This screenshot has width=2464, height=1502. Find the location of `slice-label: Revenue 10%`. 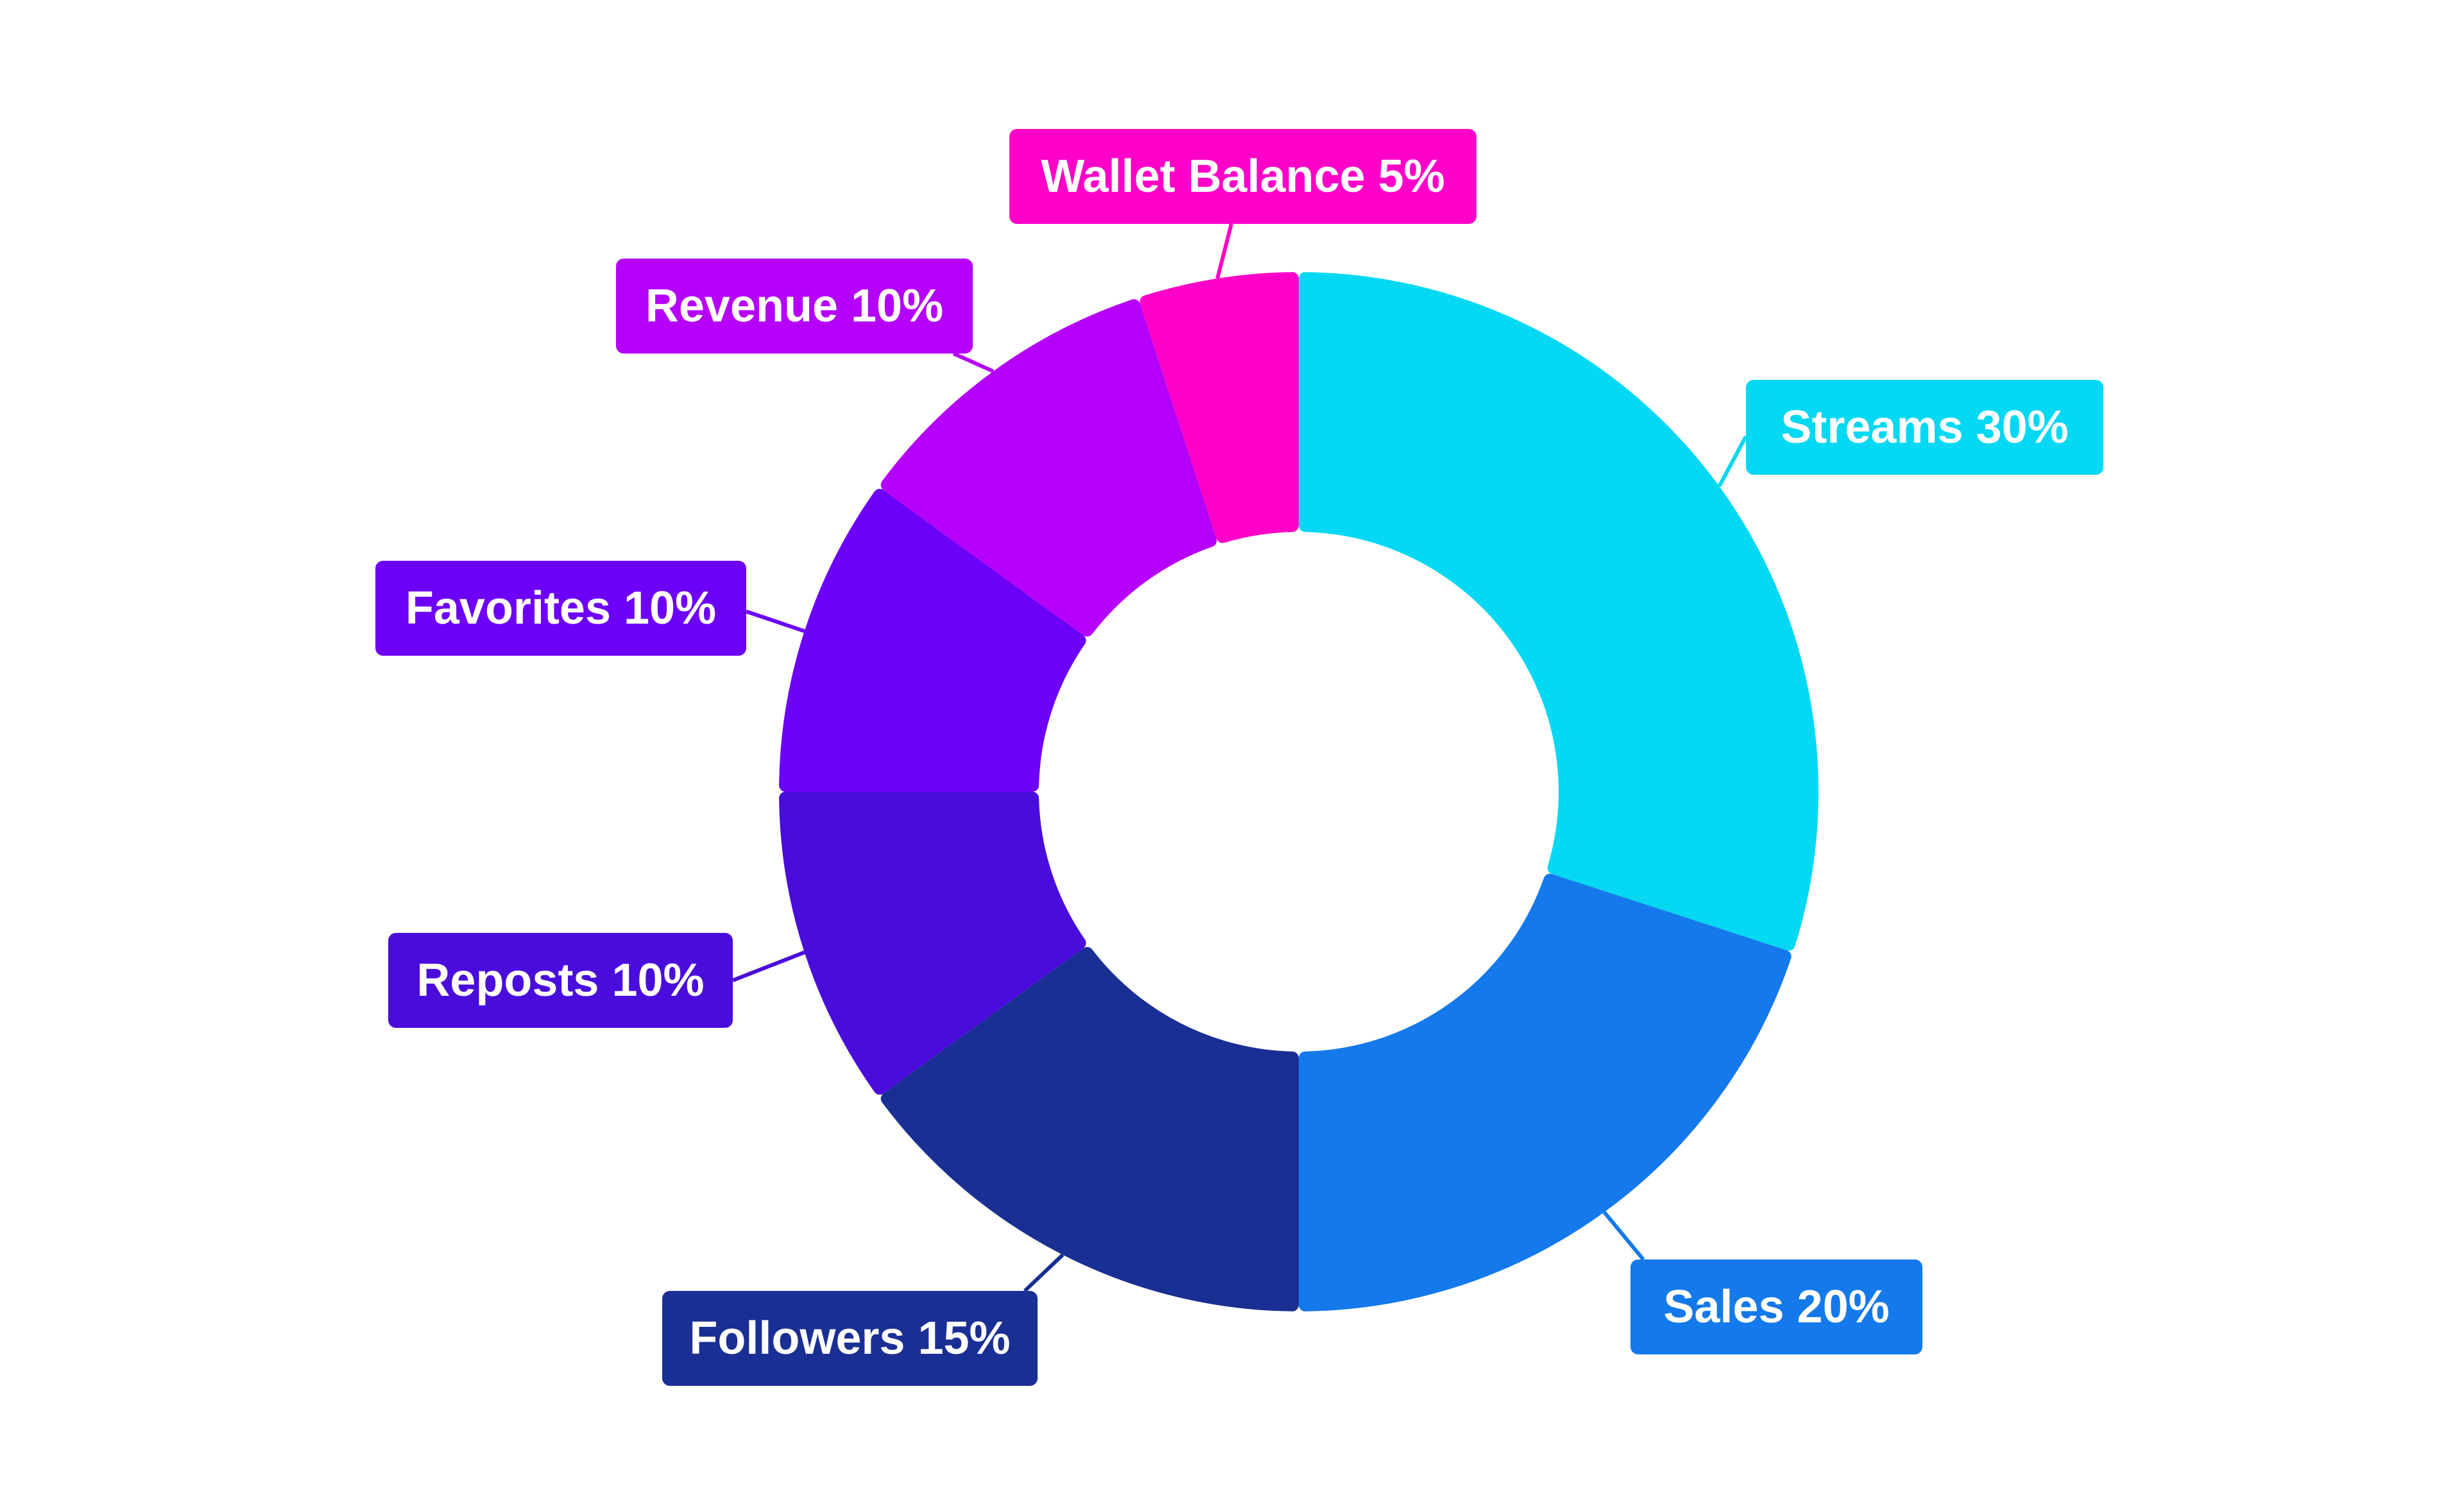

slice-label: Revenue 10% is located at coordinates (795, 306).